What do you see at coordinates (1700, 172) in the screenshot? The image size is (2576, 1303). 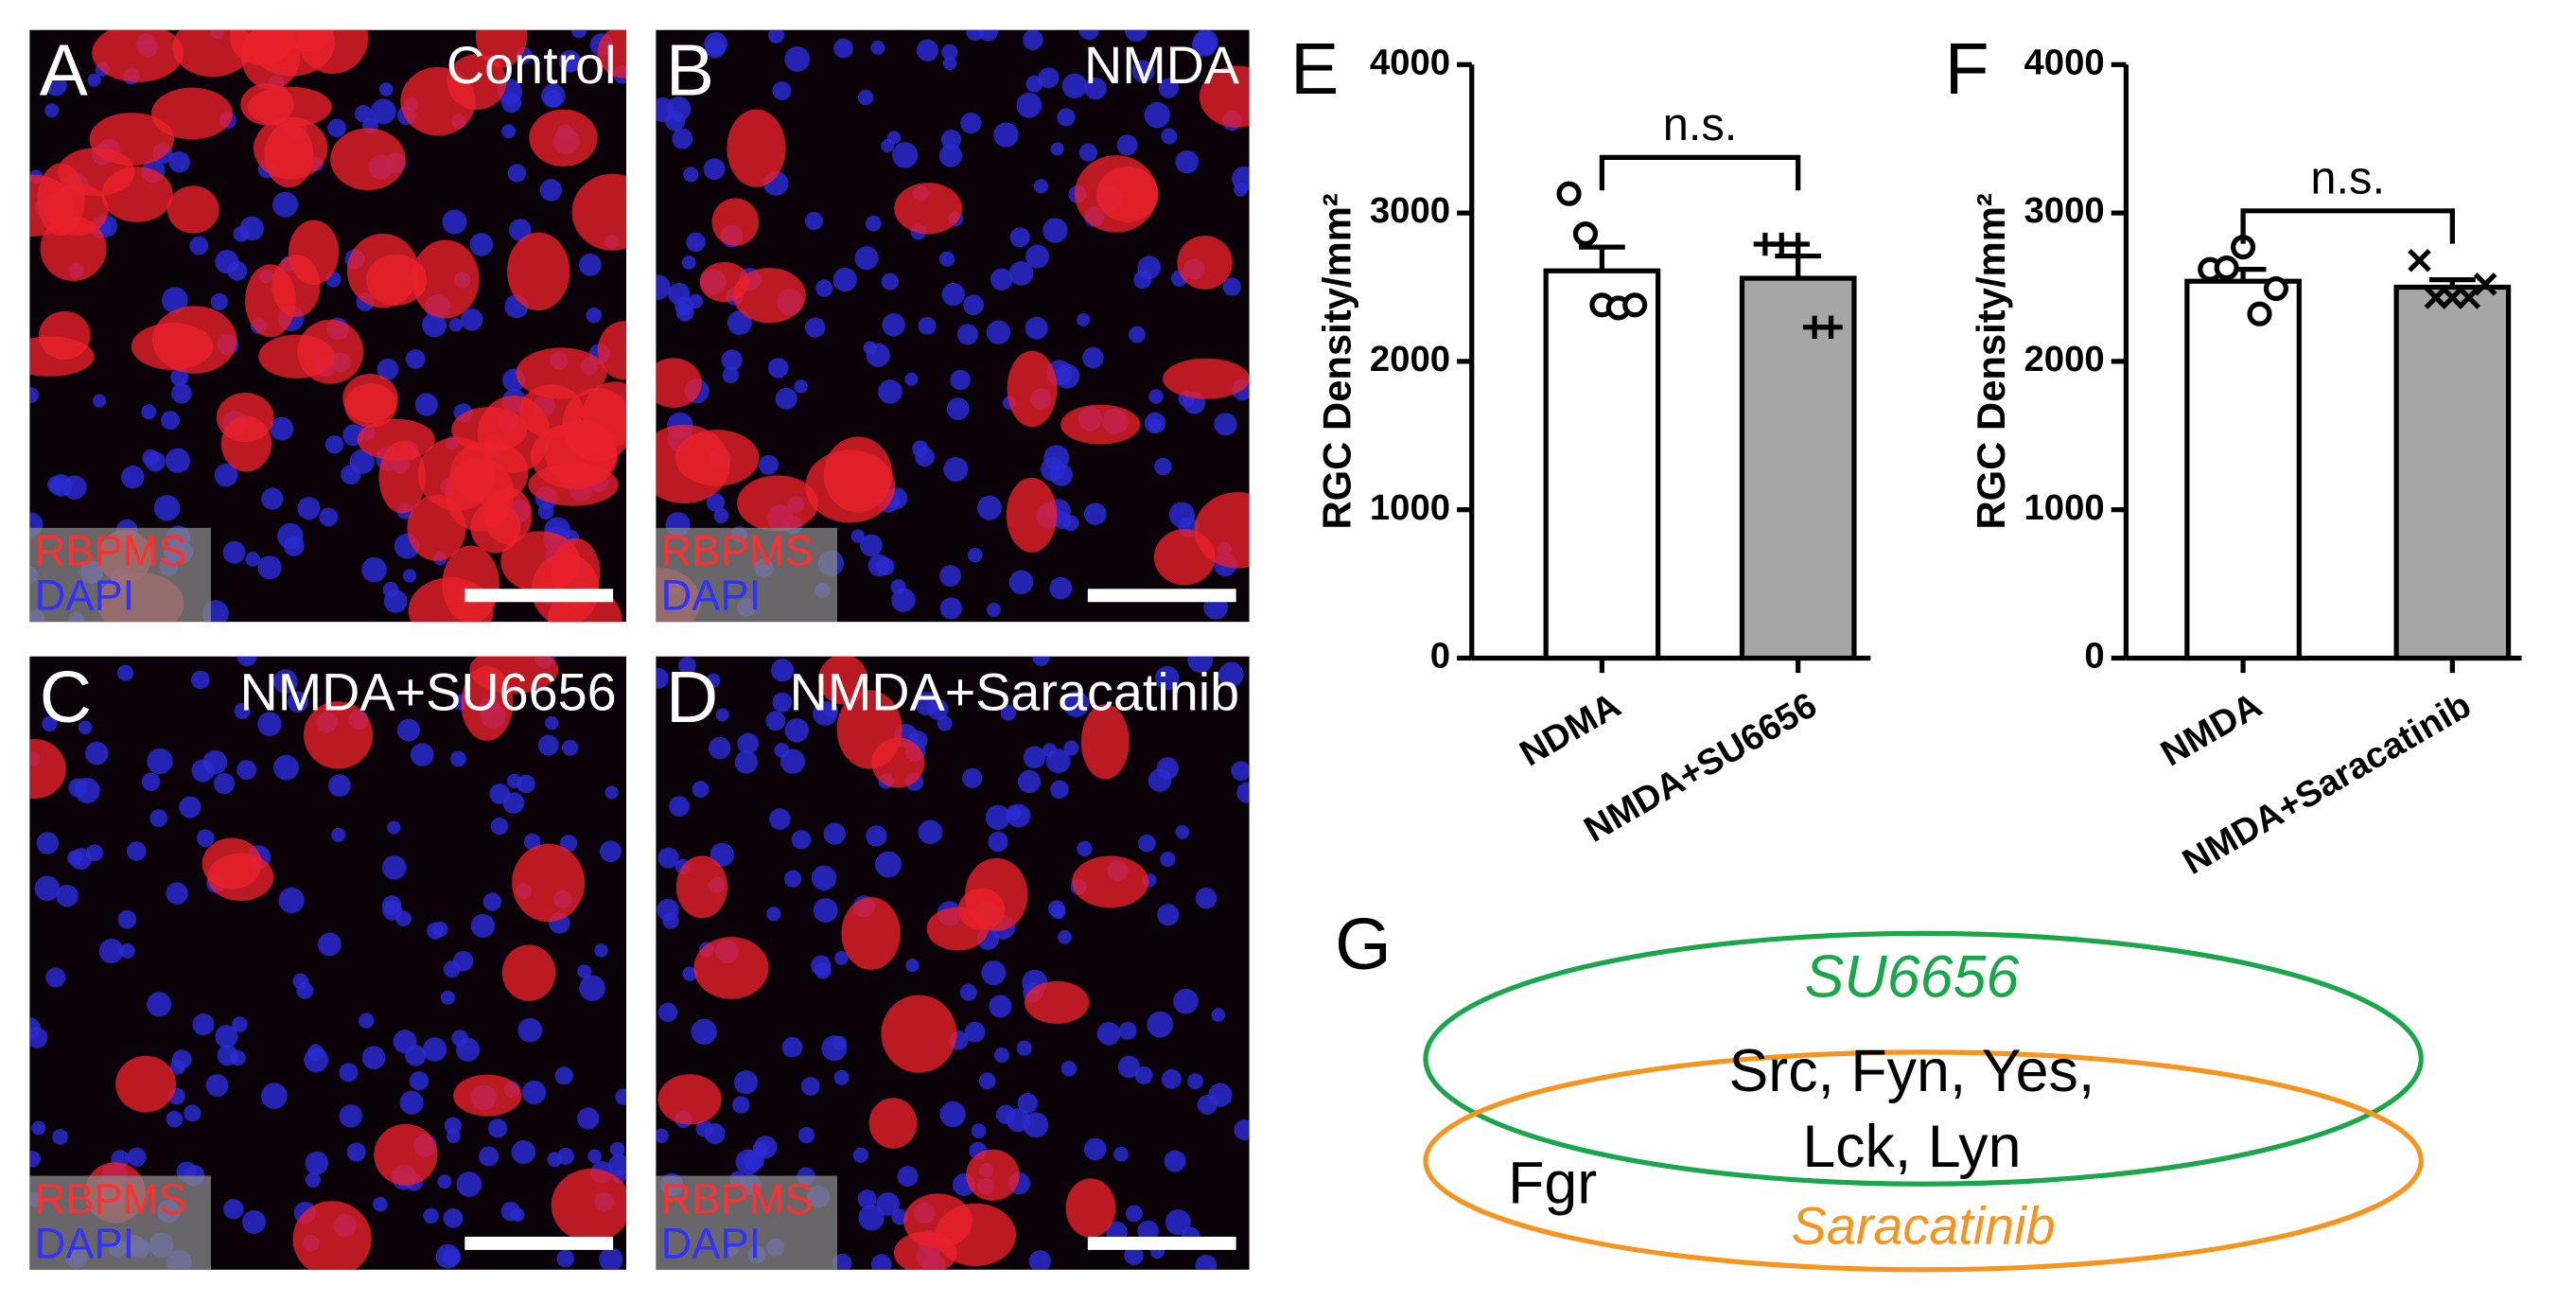 I see `significance-bracket` at bounding box center [1700, 172].